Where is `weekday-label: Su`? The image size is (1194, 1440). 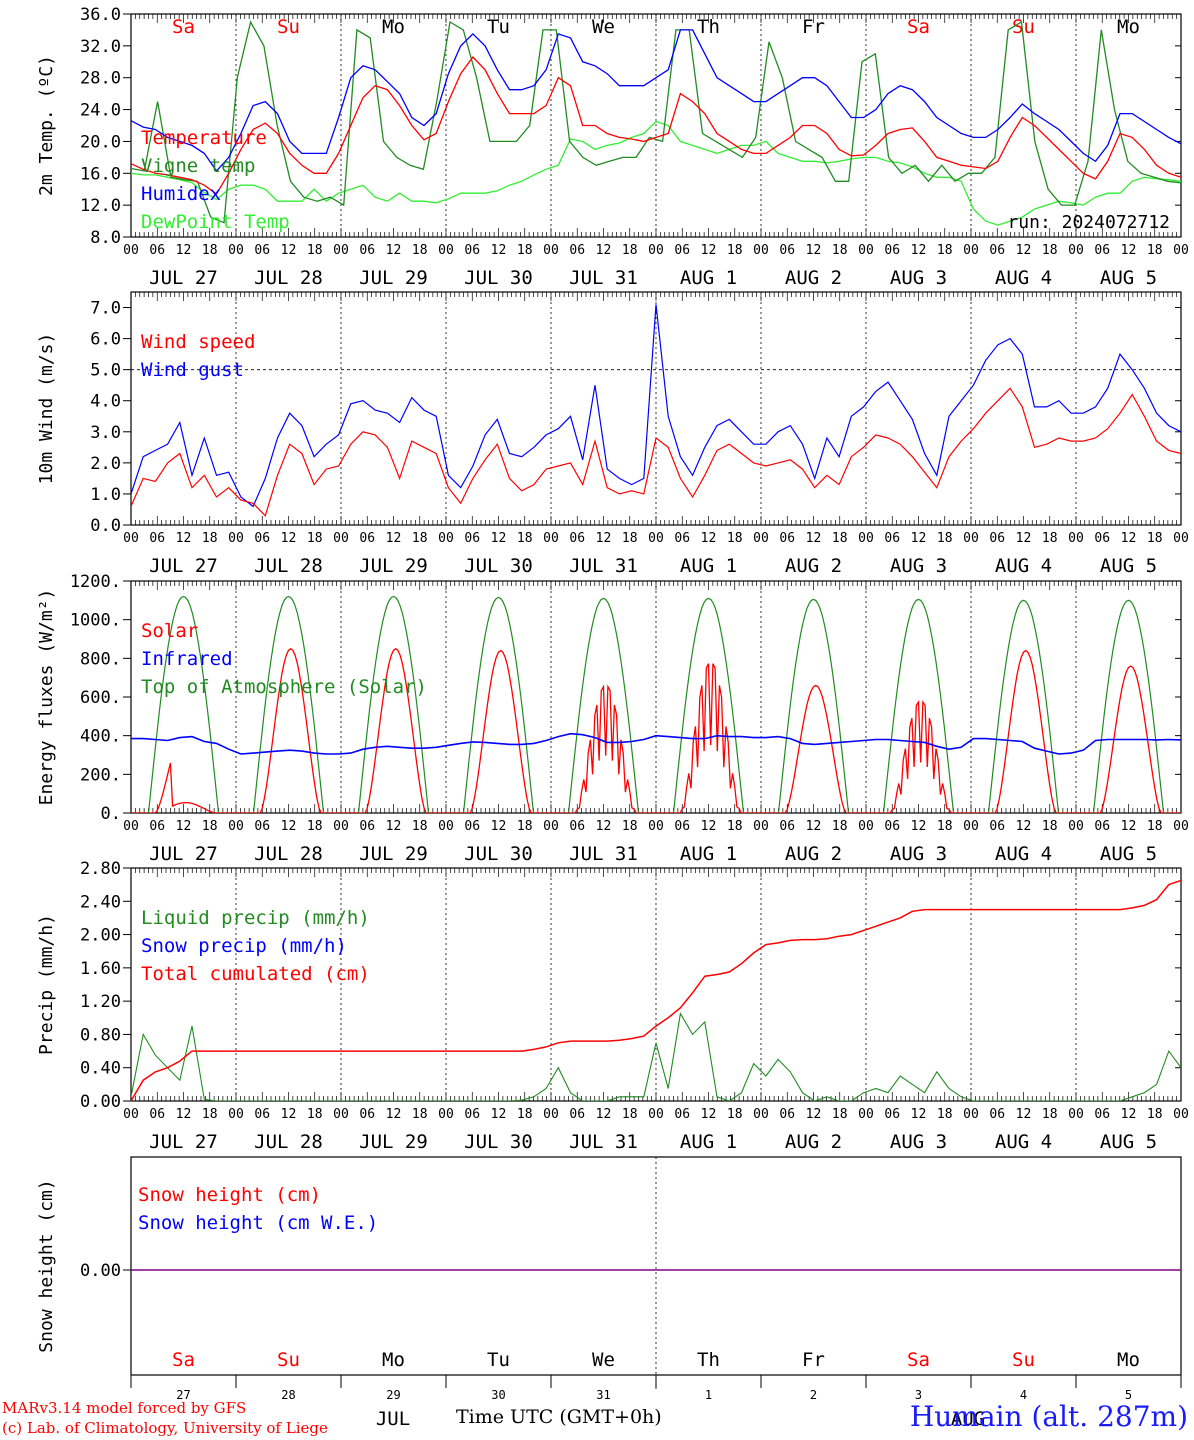
weekday-label: Su is located at coordinates (1023, 1360).